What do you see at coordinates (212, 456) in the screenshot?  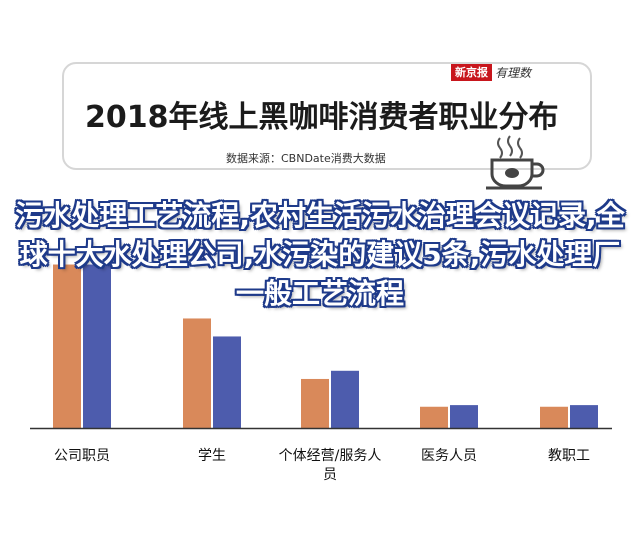 I see `category-label: 学生` at bounding box center [212, 456].